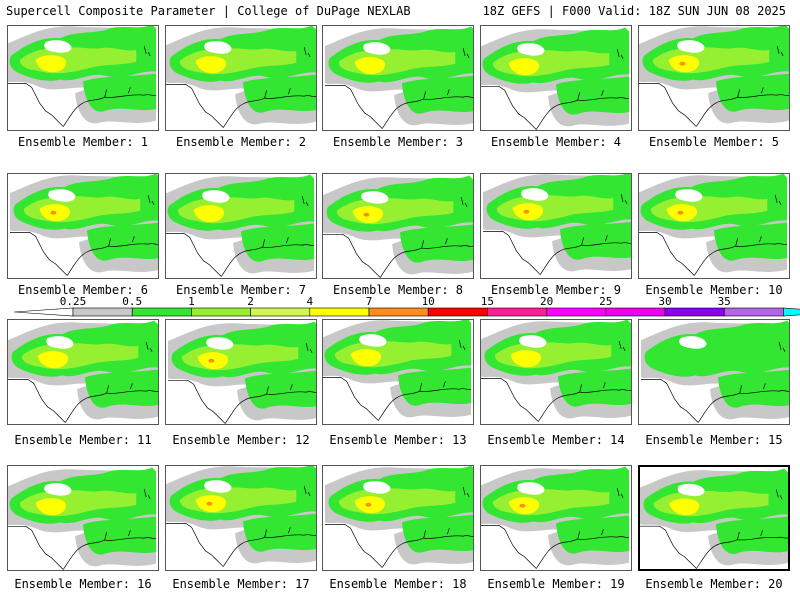 The height and width of the screenshot is (600, 800). Describe the element at coordinates (241, 142) in the screenshot. I see `ensemble-member-label: Ensemble Member: 2` at that location.